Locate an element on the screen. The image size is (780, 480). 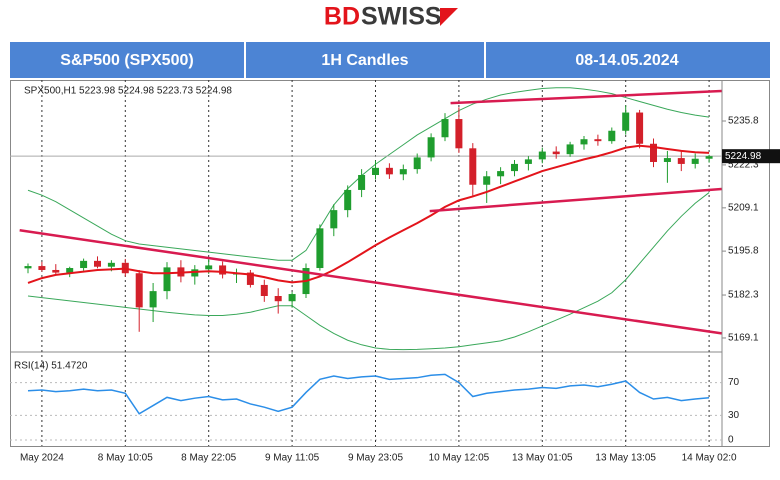
rsi-tick-label: 30 is located at coordinates (734, 415).